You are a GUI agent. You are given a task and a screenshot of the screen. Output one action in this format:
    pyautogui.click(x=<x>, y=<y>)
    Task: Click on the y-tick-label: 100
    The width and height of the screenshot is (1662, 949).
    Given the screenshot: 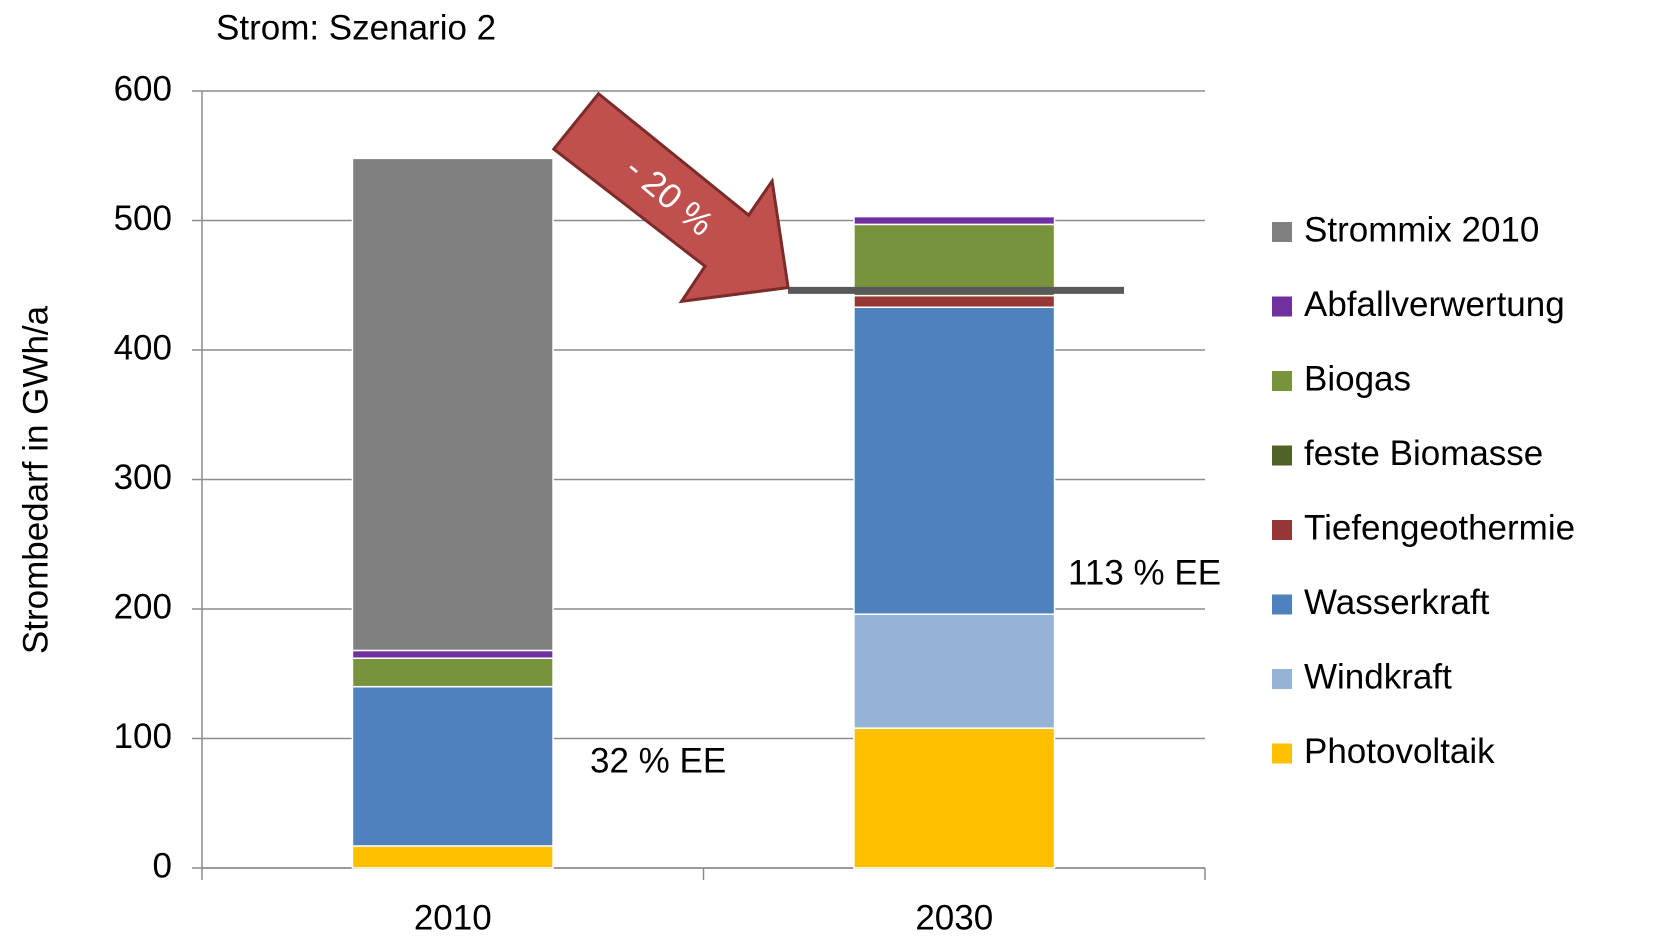 What is the action you would take?
    pyautogui.click(x=143, y=736)
    